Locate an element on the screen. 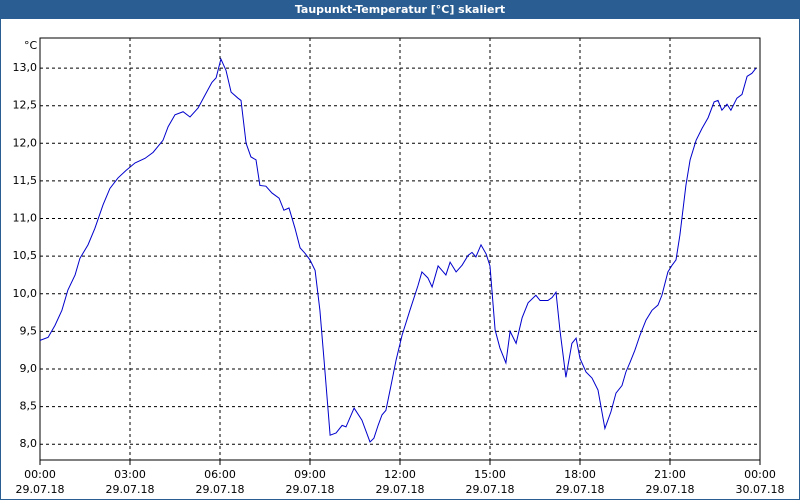 The image size is (800, 500). x-tick-label: 15:00 is located at coordinates (490, 474).